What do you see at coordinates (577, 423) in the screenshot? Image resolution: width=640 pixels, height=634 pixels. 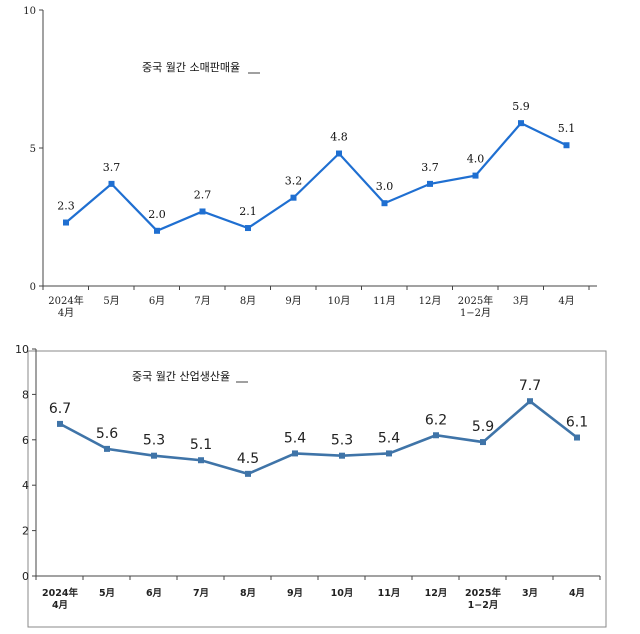 I see `data-label: 6.1` at bounding box center [577, 423].